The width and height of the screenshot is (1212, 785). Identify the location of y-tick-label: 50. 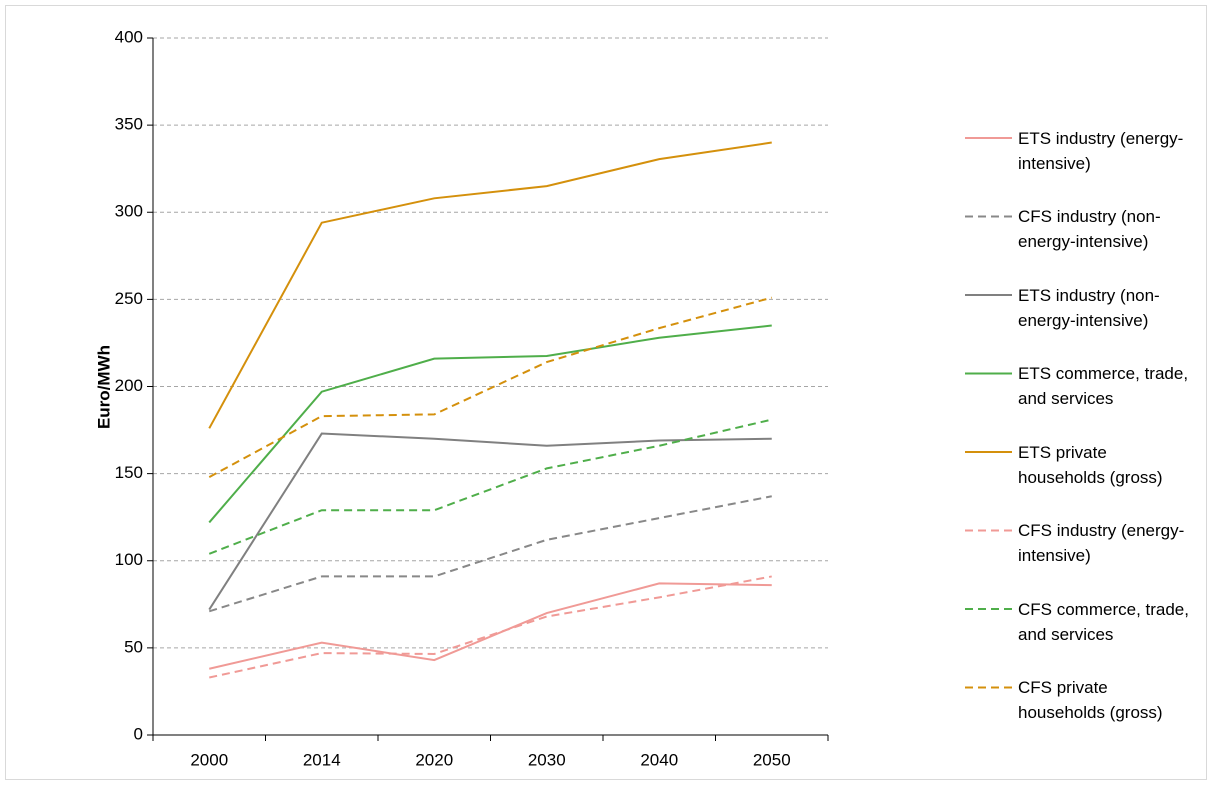
(133, 646).